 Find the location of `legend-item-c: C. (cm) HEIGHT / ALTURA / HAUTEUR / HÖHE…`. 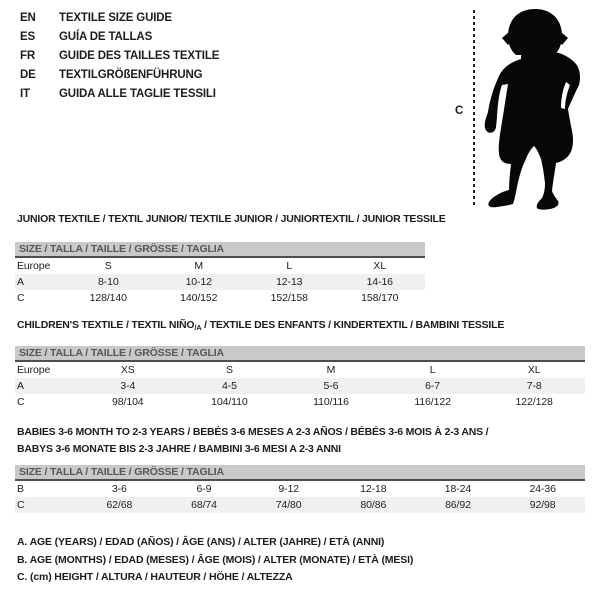

legend-item-c: C. (cm) HEIGHT / ALTURA / HAUTEUR / HÖHE… is located at coordinates (155, 577).